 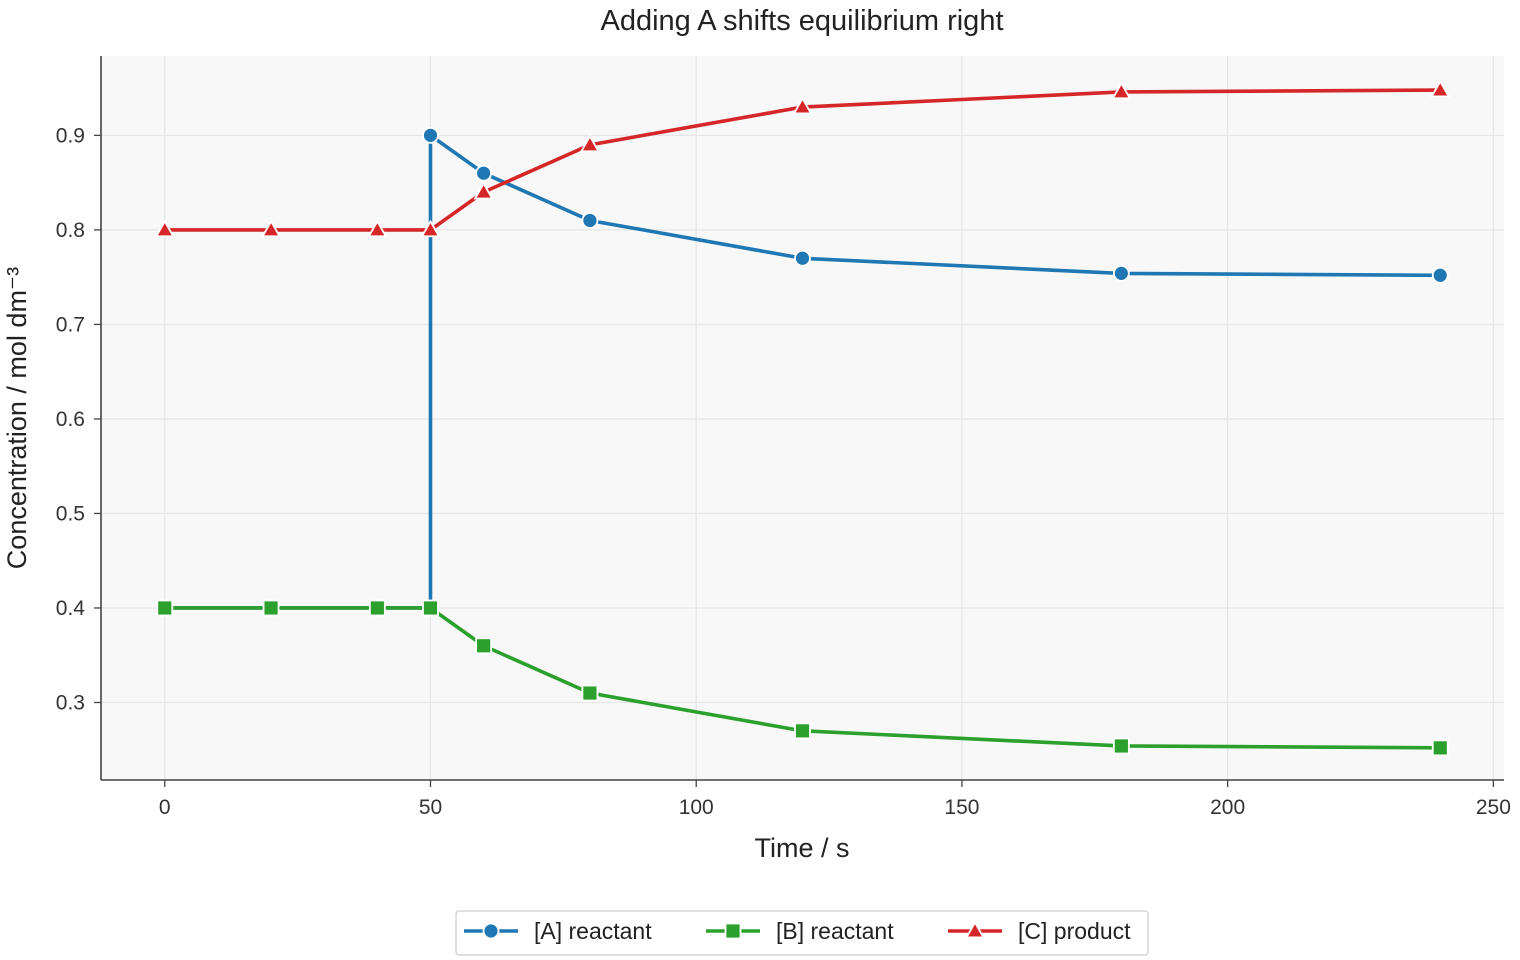 I want to click on legend-label: [A] reactant, so click(x=593, y=931).